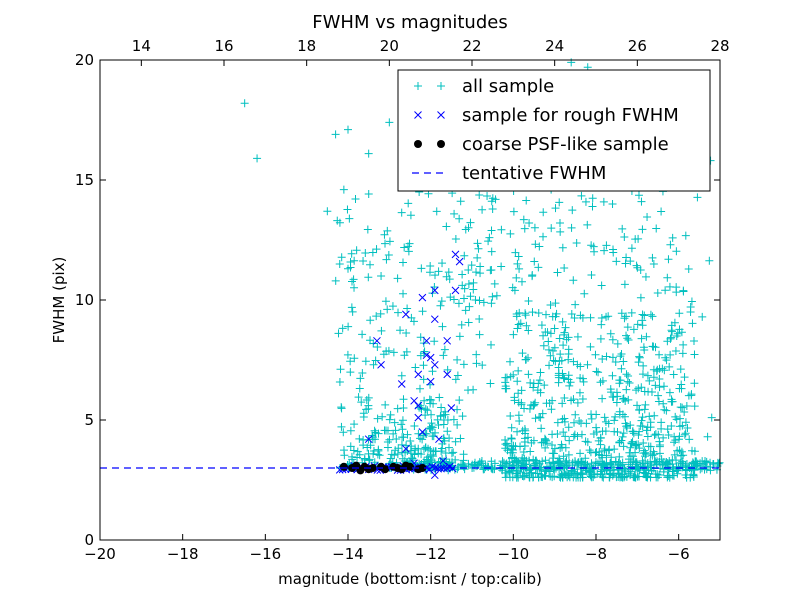 The width and height of the screenshot is (800, 600). Describe the element at coordinates (508, 86) in the screenshot. I see `legend-label-all-sample: all sample` at that location.